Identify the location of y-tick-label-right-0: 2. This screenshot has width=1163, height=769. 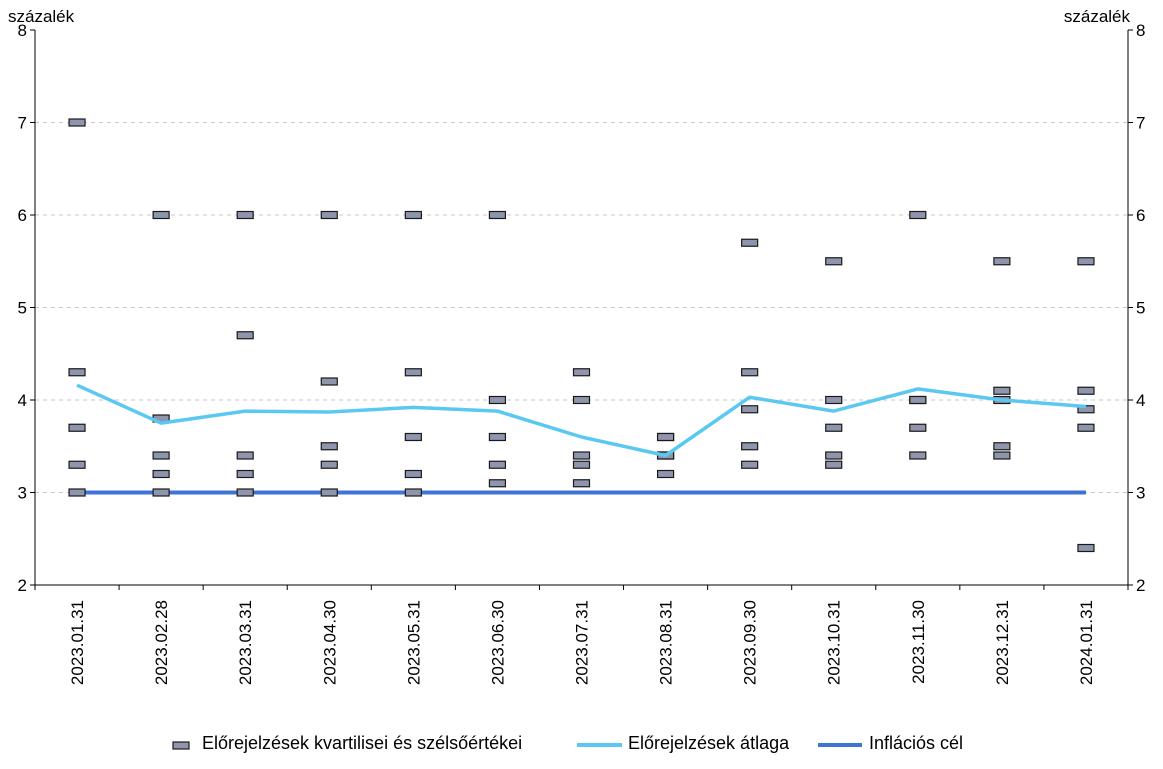
(1140, 585).